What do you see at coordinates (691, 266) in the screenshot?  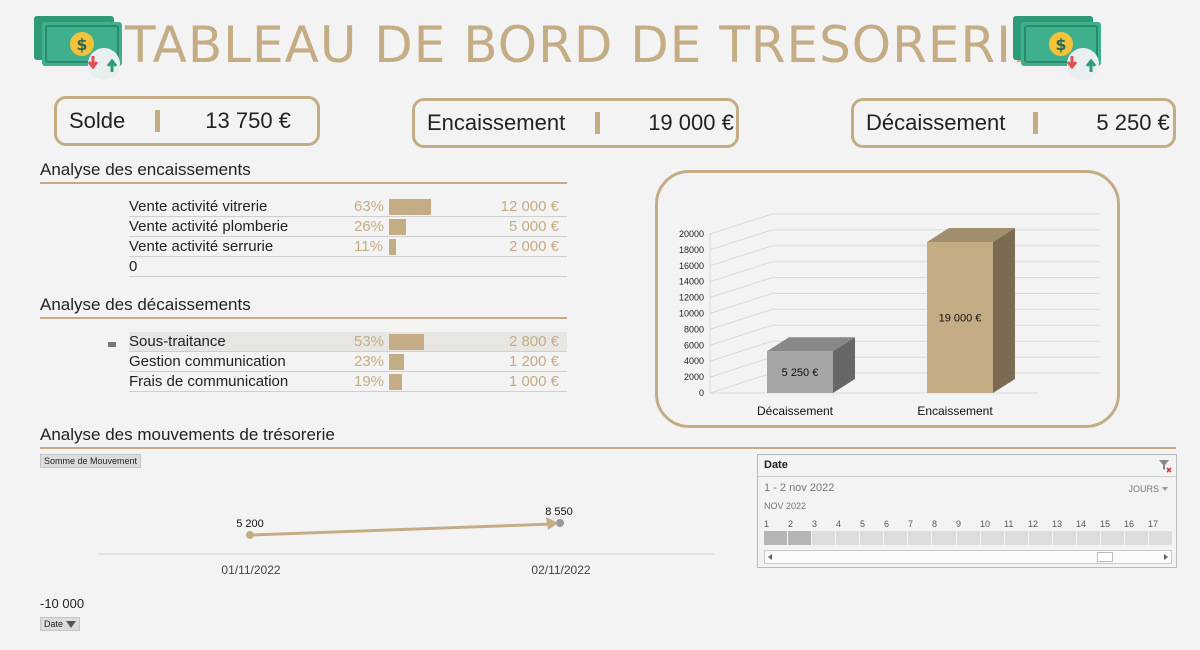 I see `y-tick-label: 16000` at bounding box center [691, 266].